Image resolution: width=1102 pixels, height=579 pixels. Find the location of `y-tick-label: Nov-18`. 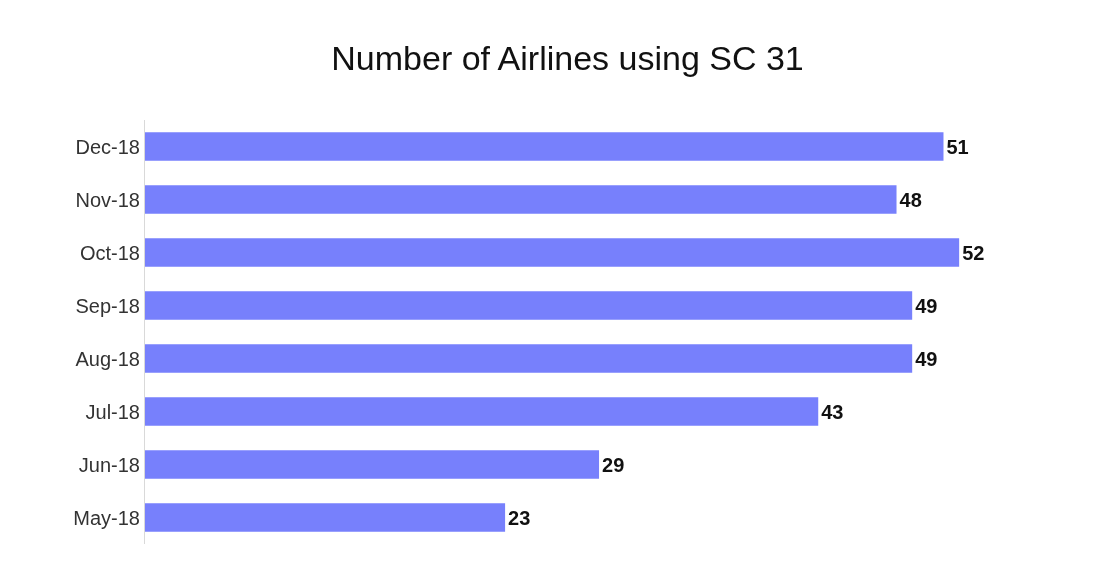

y-tick-label: Nov-18 is located at coordinates (107, 199).